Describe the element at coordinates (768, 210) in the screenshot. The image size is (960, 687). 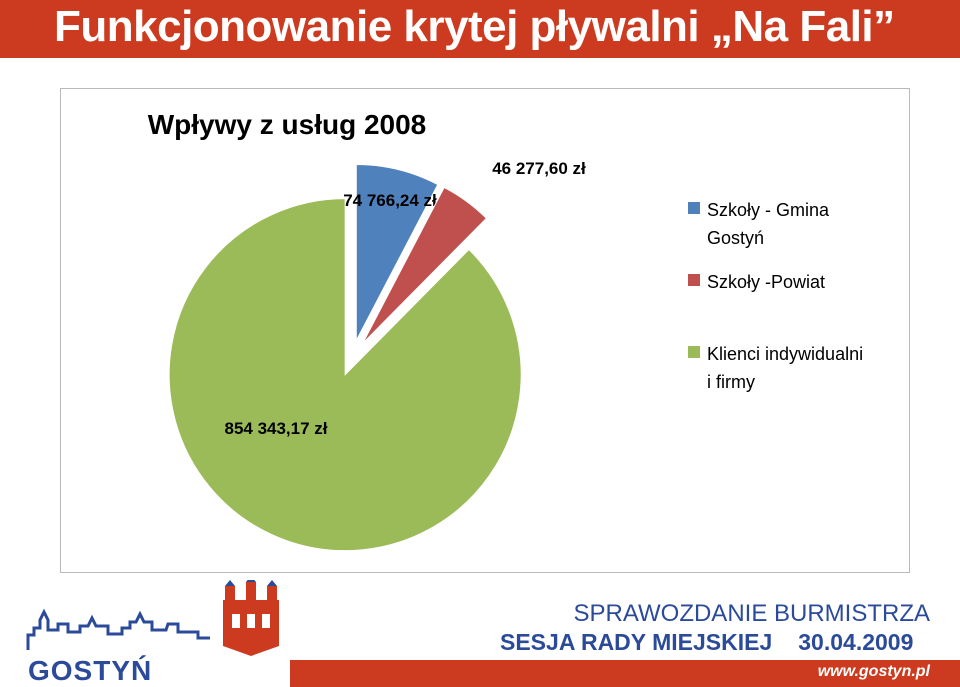
I see `legend-label-0-0: Szkoły - Gmina` at that location.